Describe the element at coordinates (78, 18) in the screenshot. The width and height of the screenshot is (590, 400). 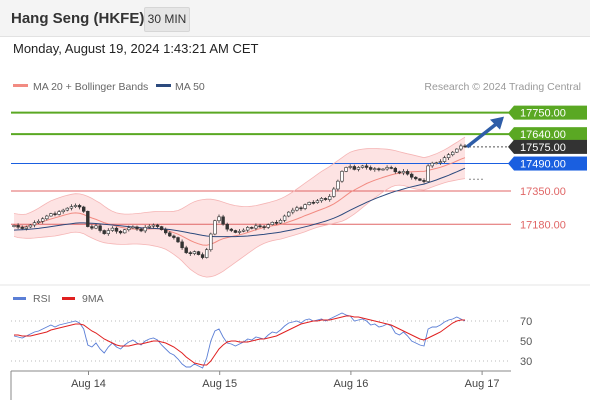
I see `page-title: Hang Seng (HKFE)` at that location.